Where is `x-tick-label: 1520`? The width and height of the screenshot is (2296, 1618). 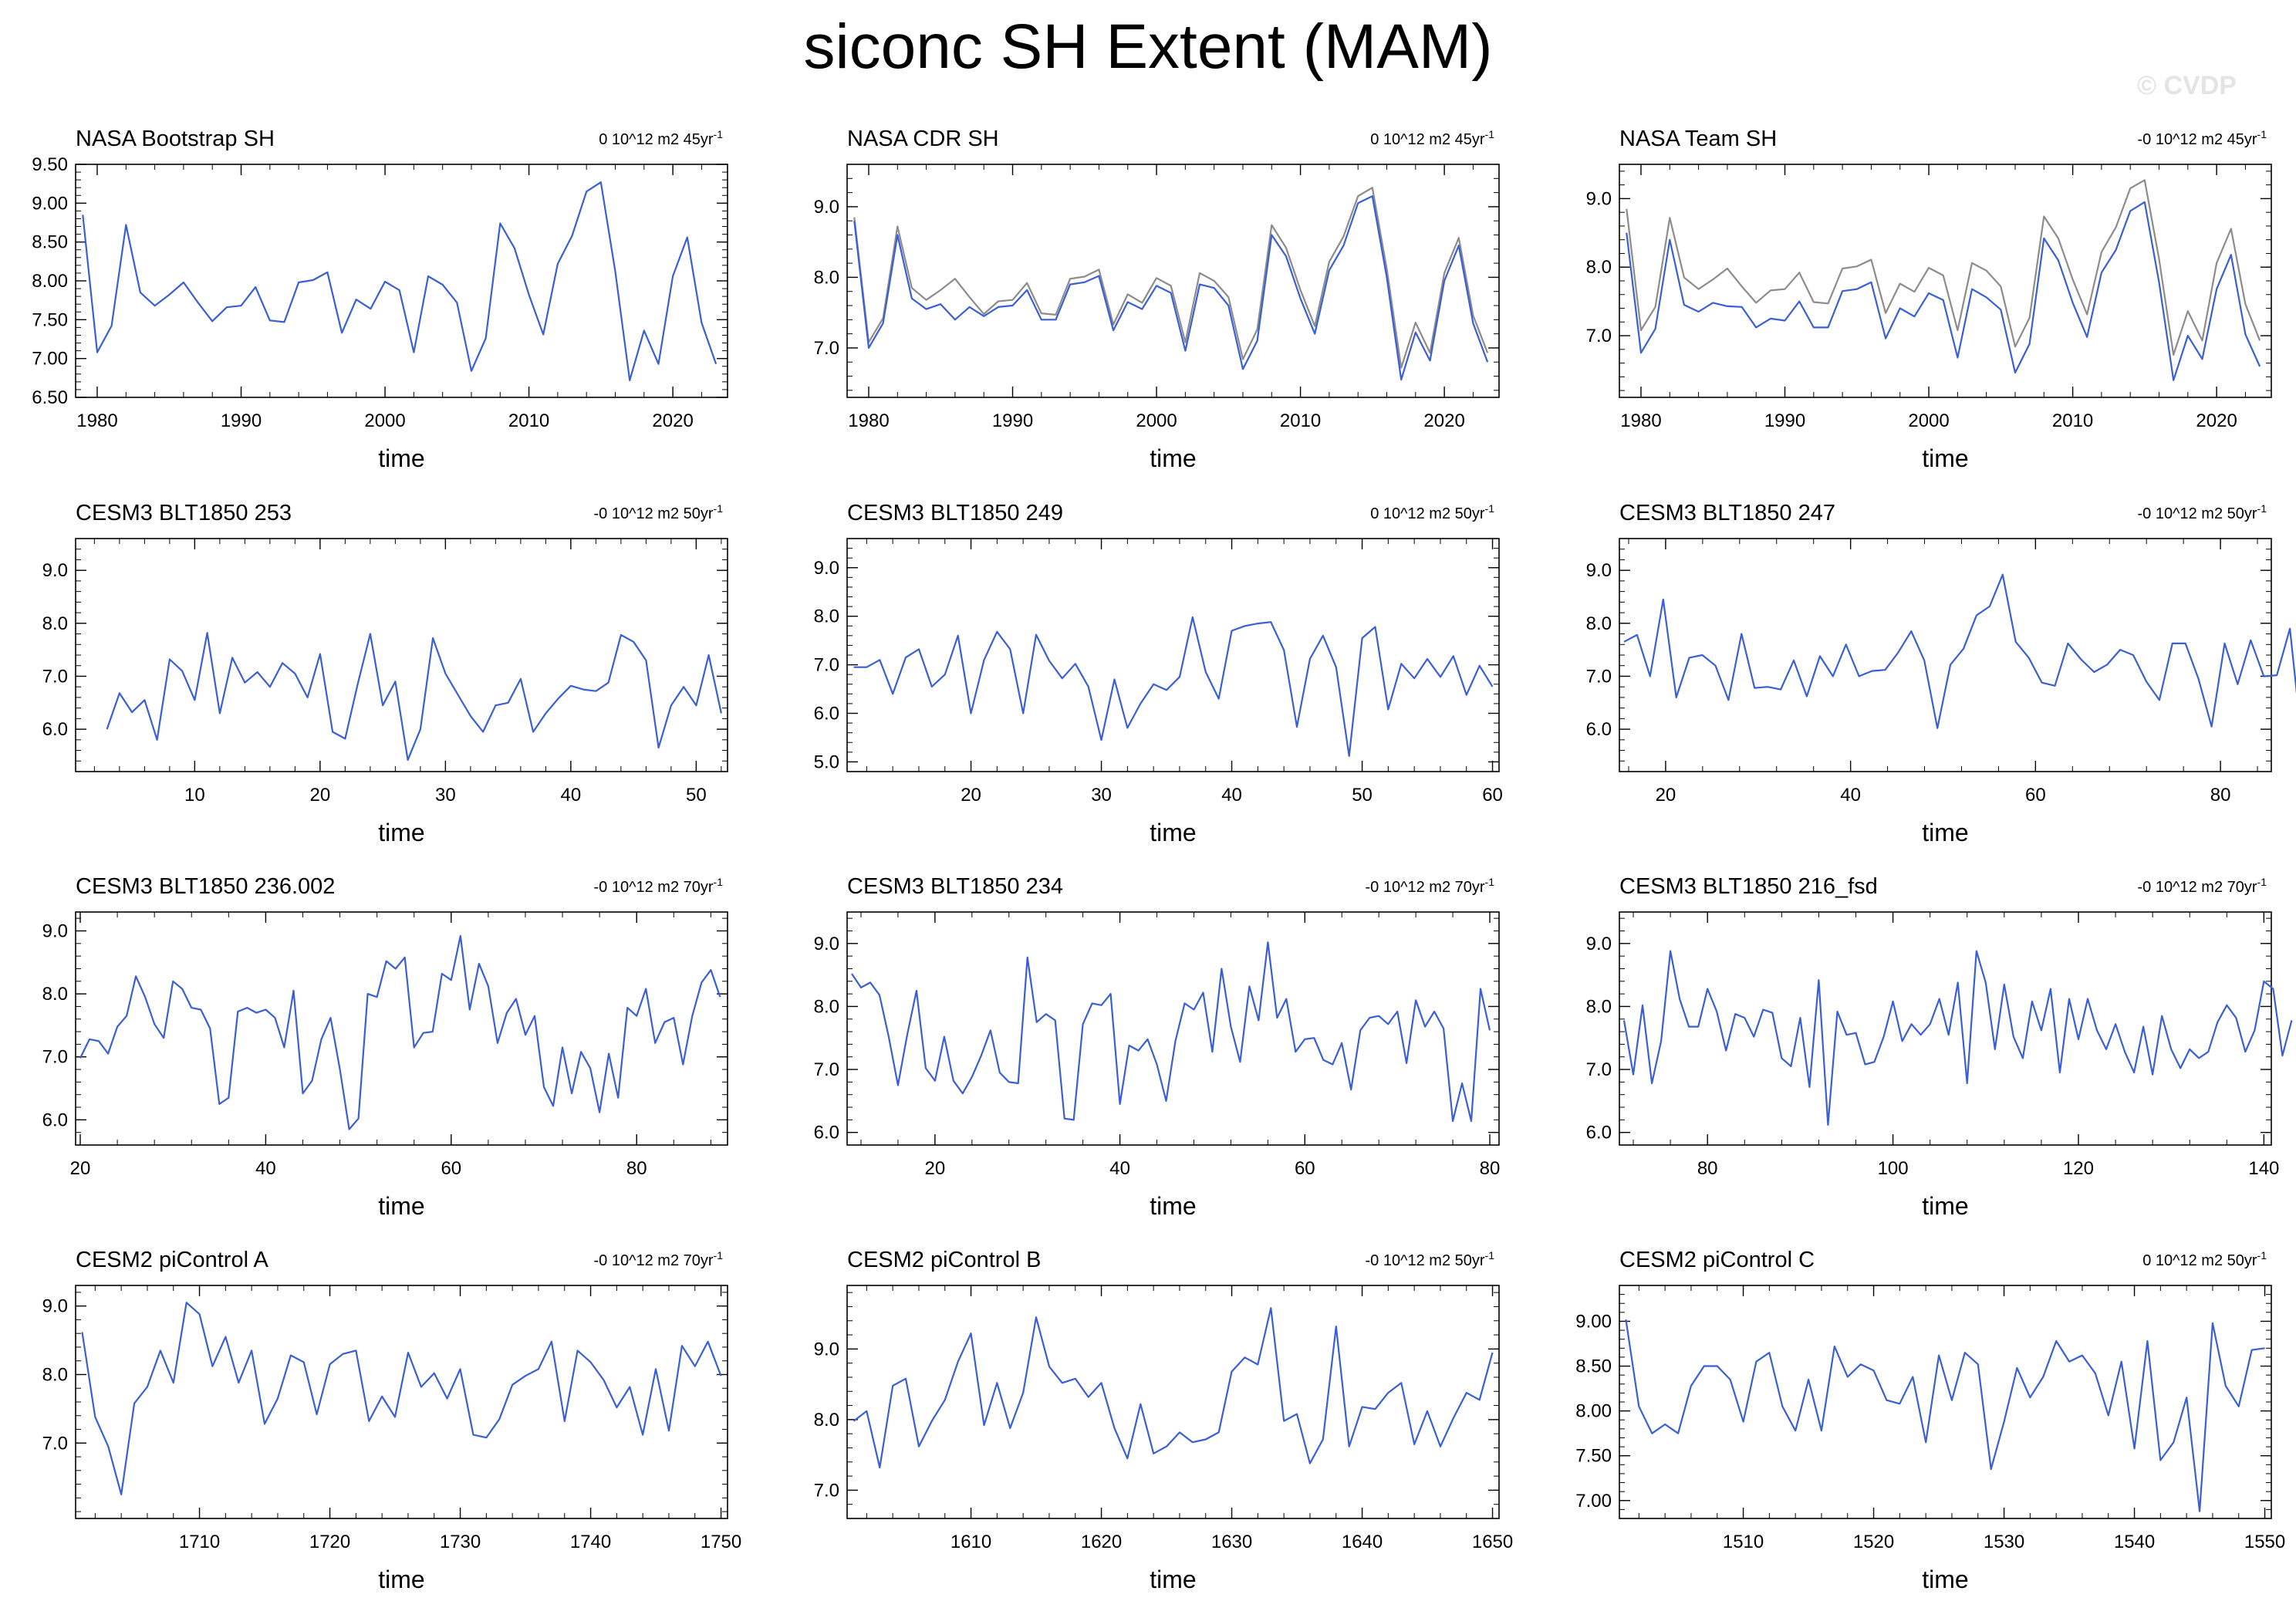
x-tick-label: 1520 is located at coordinates (1873, 1542).